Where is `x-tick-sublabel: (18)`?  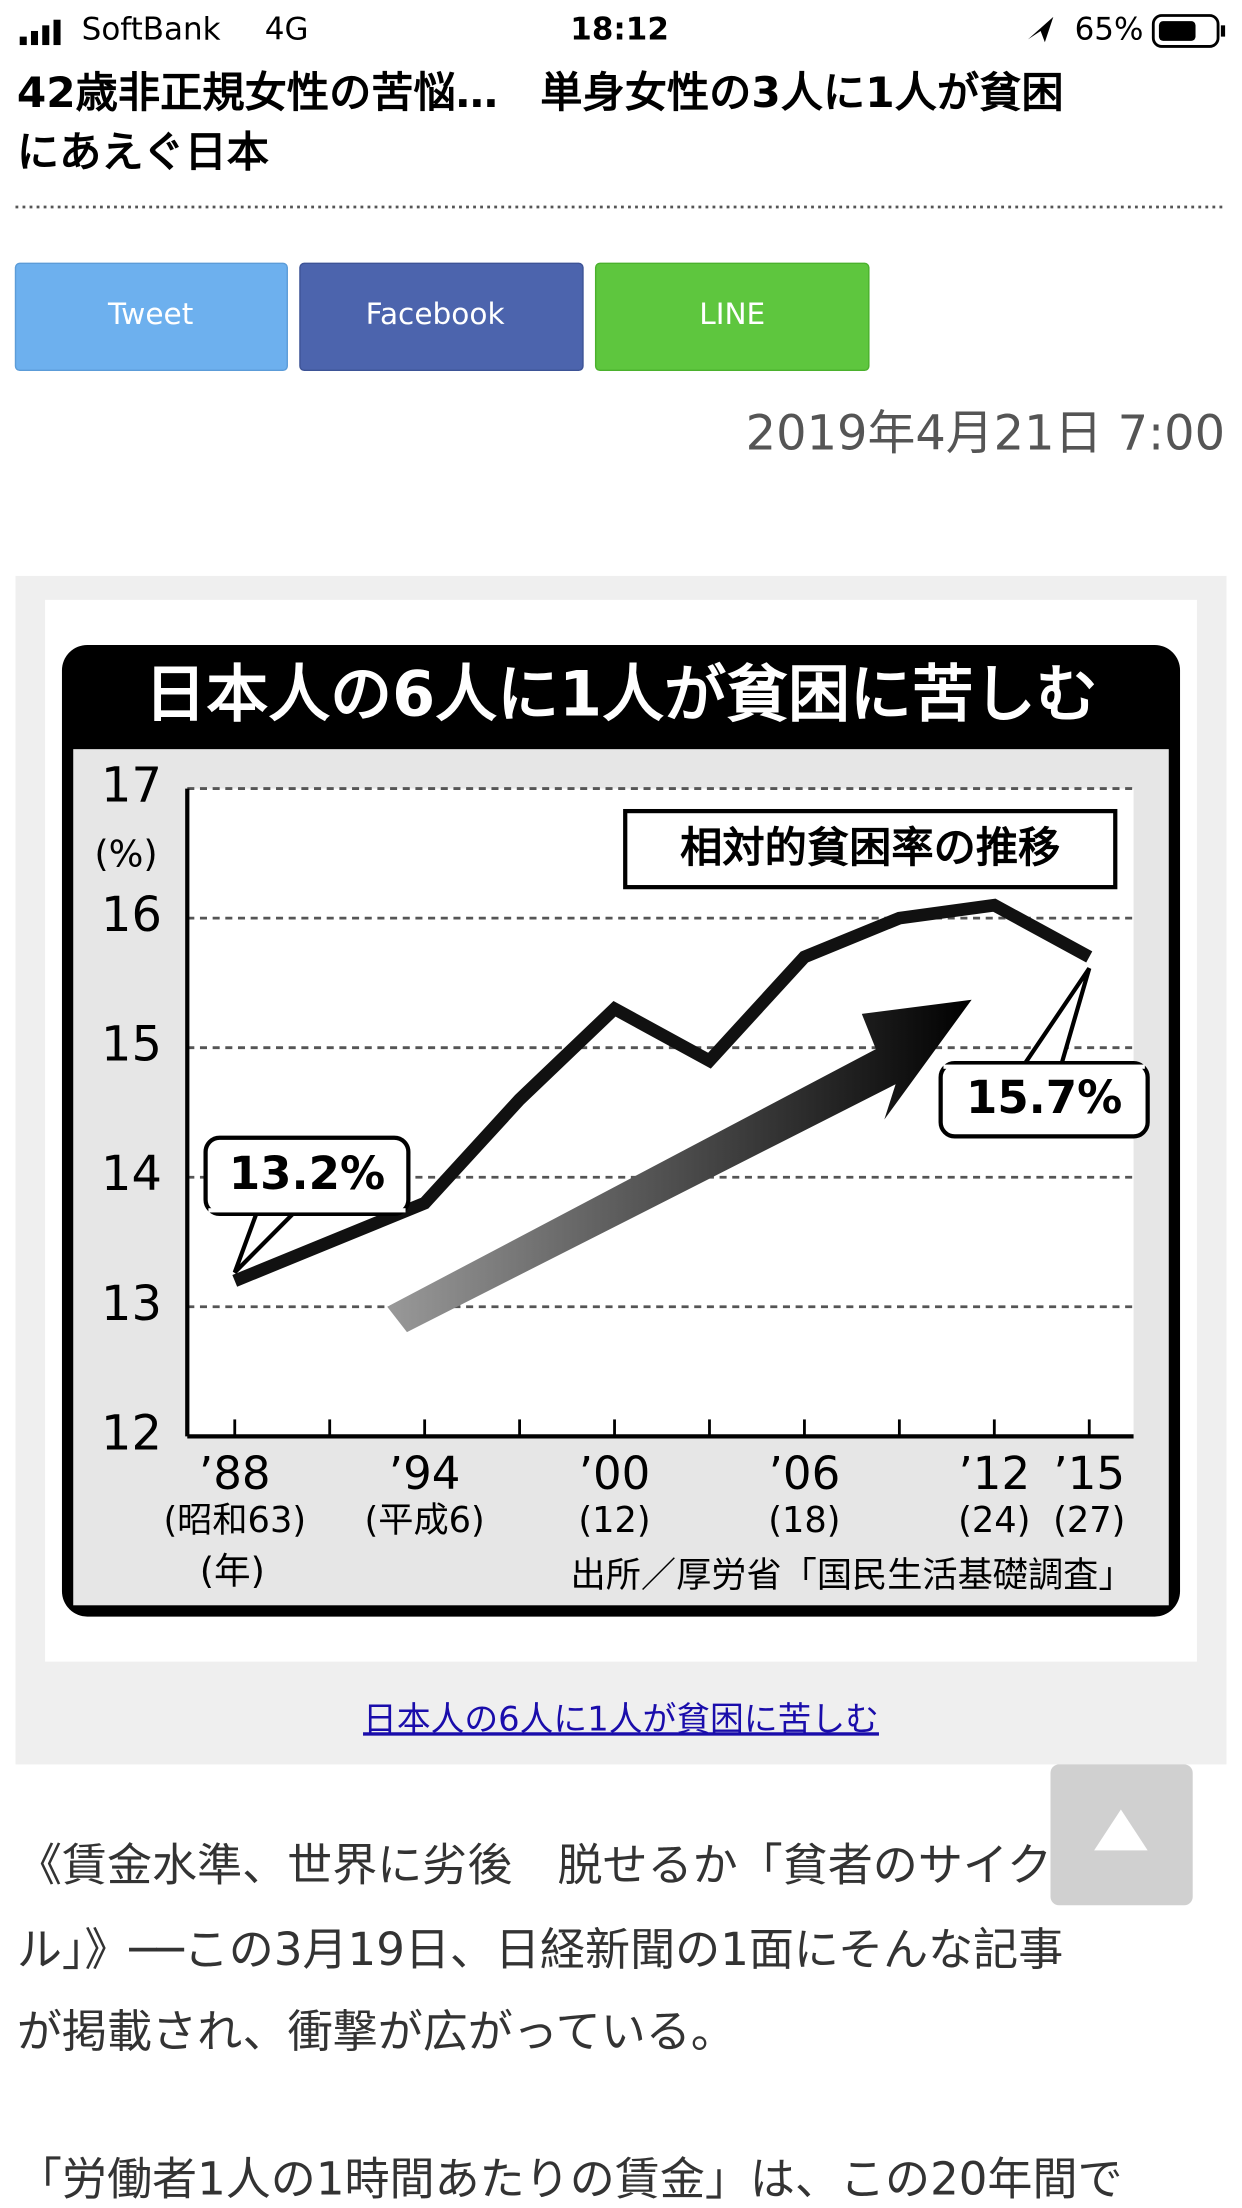
x-tick-sublabel: (18) is located at coordinates (804, 1520).